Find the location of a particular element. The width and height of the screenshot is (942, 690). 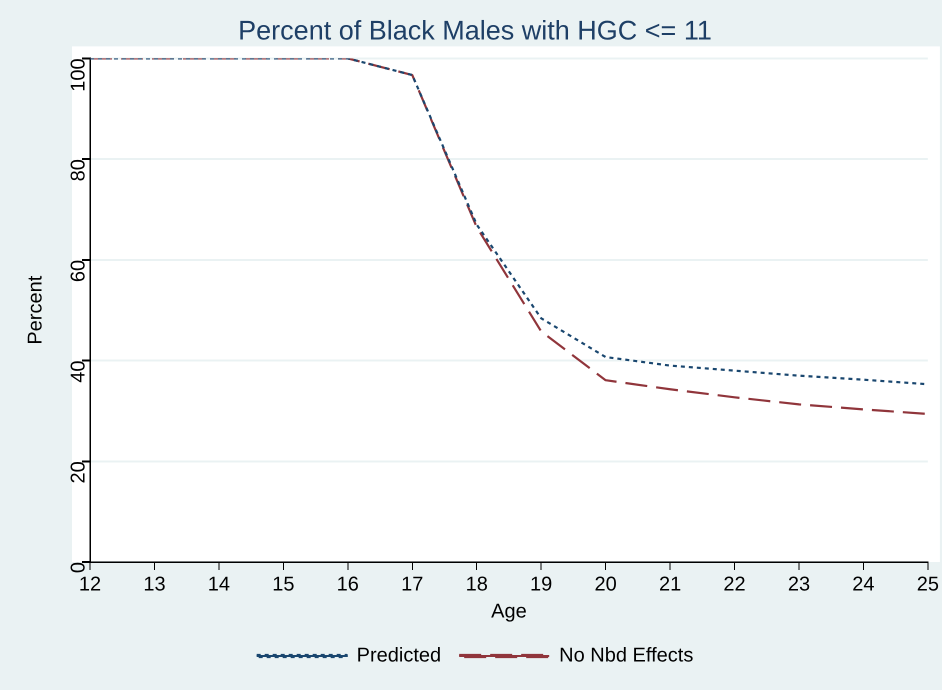

y-axis-title: Percent is located at coordinates (35, 310).